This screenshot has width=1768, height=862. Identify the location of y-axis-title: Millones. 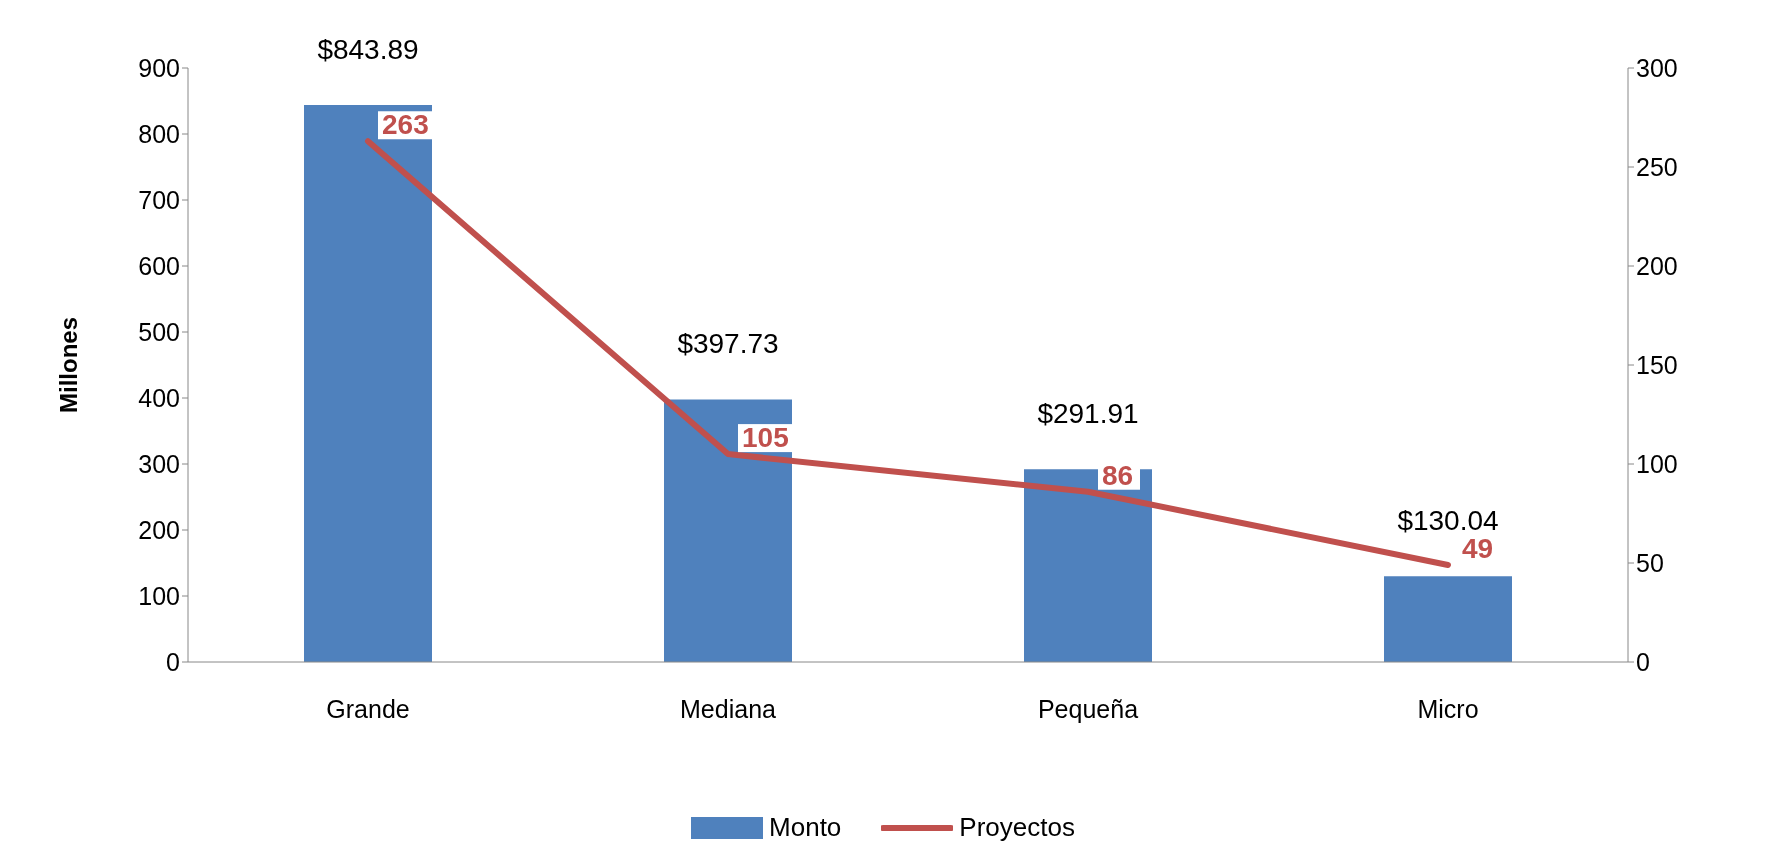
(68, 365).